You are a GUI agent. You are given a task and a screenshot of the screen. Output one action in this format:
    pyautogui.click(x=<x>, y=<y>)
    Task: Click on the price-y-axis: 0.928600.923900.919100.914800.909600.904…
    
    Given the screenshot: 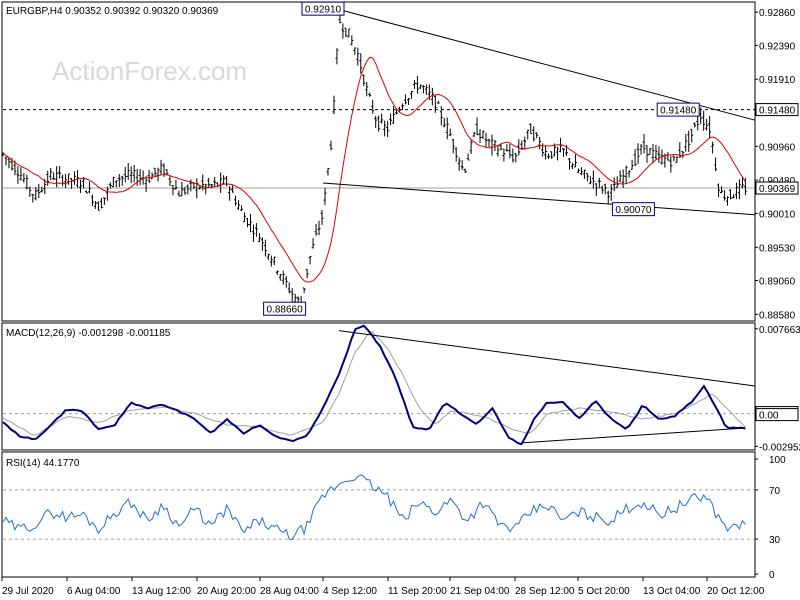 What is the action you would take?
    pyautogui.click(x=777, y=164)
    